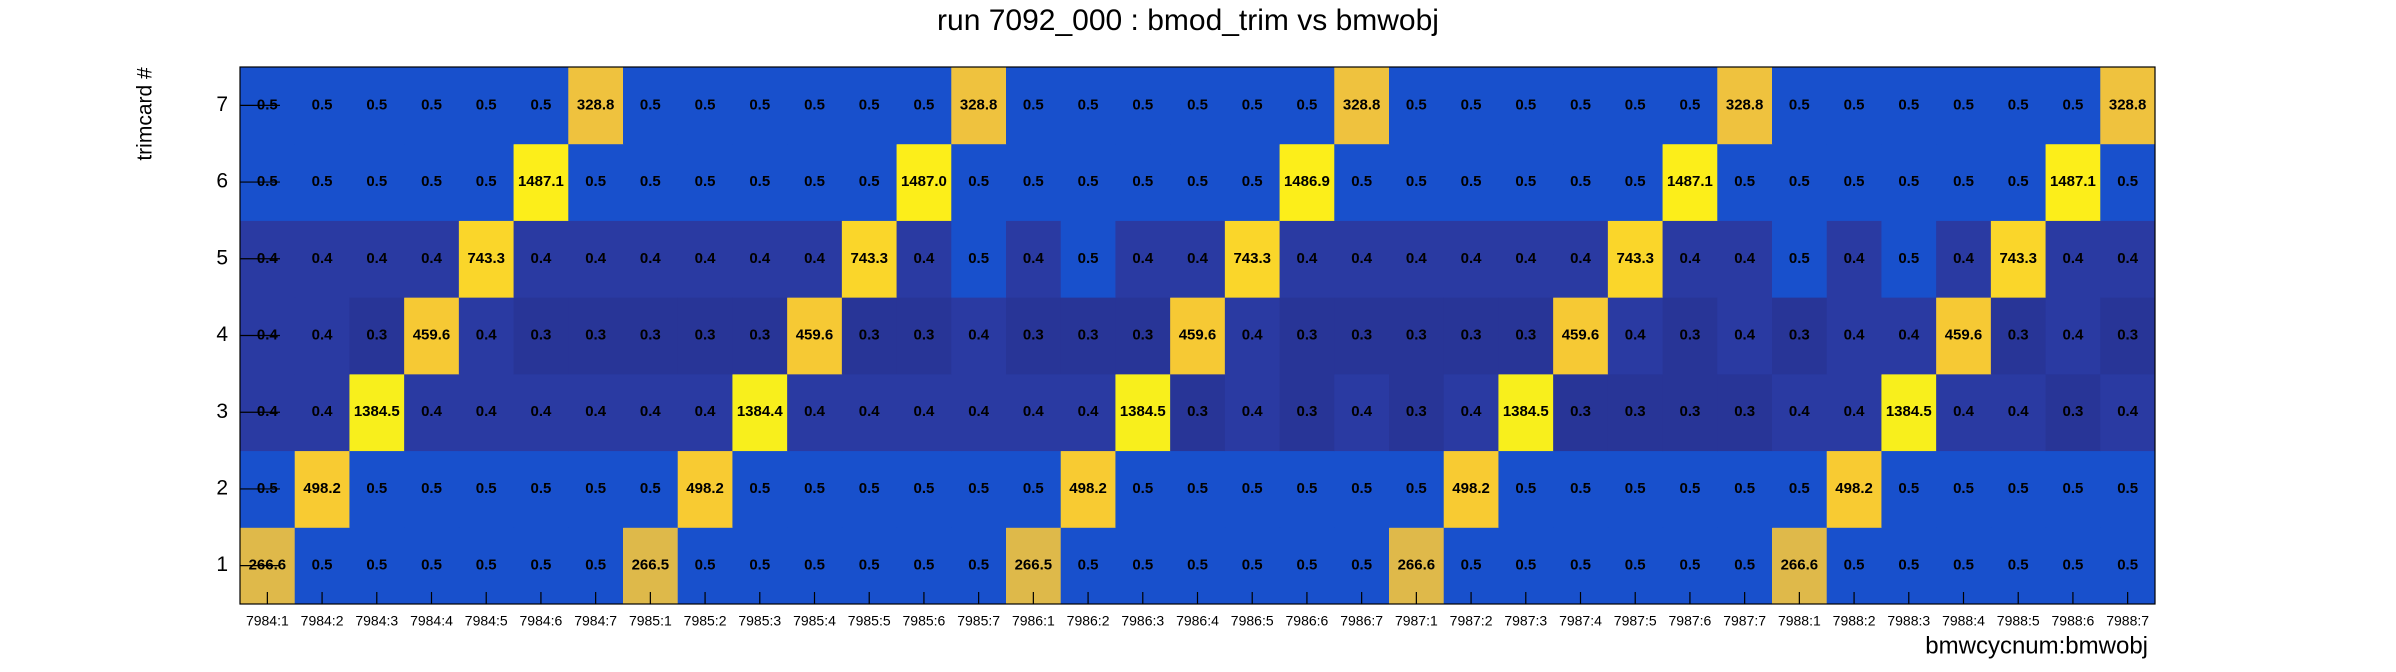 This screenshot has width=2396, height=672. Describe the element at coordinates (1800, 565) in the screenshot. I see `cell-label: 266.6` at that location.